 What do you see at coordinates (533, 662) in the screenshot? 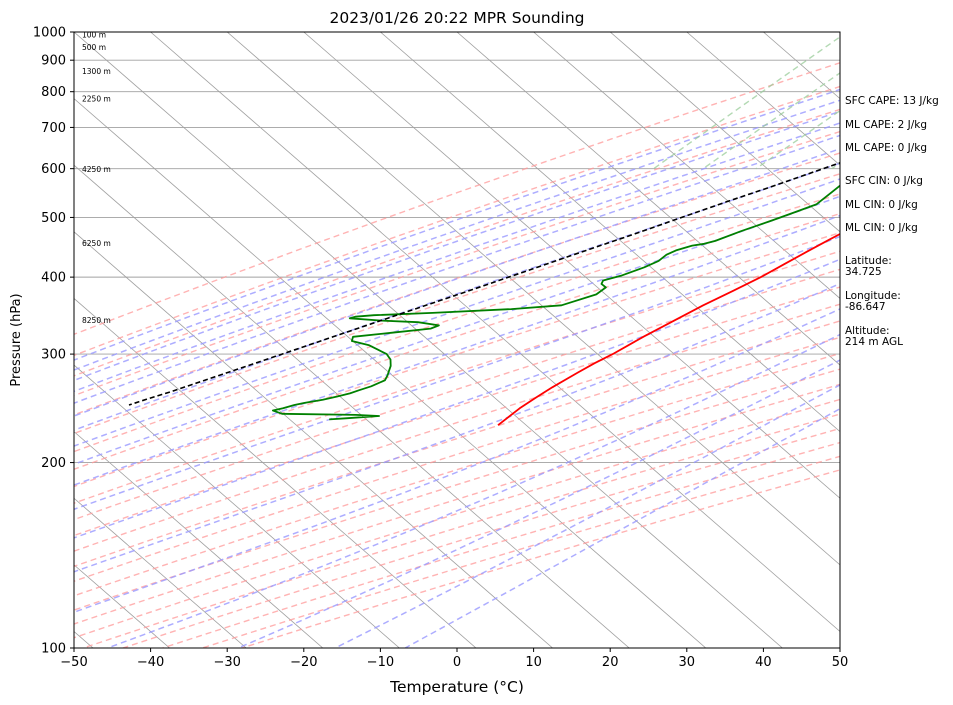
I see `x-tick-label: 10` at bounding box center [533, 662].